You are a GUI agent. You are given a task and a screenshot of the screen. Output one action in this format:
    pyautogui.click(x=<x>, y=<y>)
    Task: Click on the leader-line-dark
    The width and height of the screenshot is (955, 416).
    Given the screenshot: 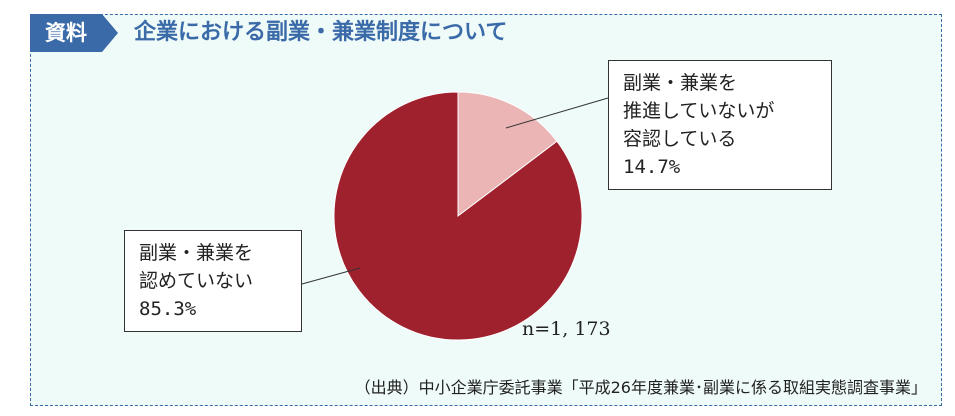 What is the action you would take?
    pyautogui.click(x=331, y=276)
    